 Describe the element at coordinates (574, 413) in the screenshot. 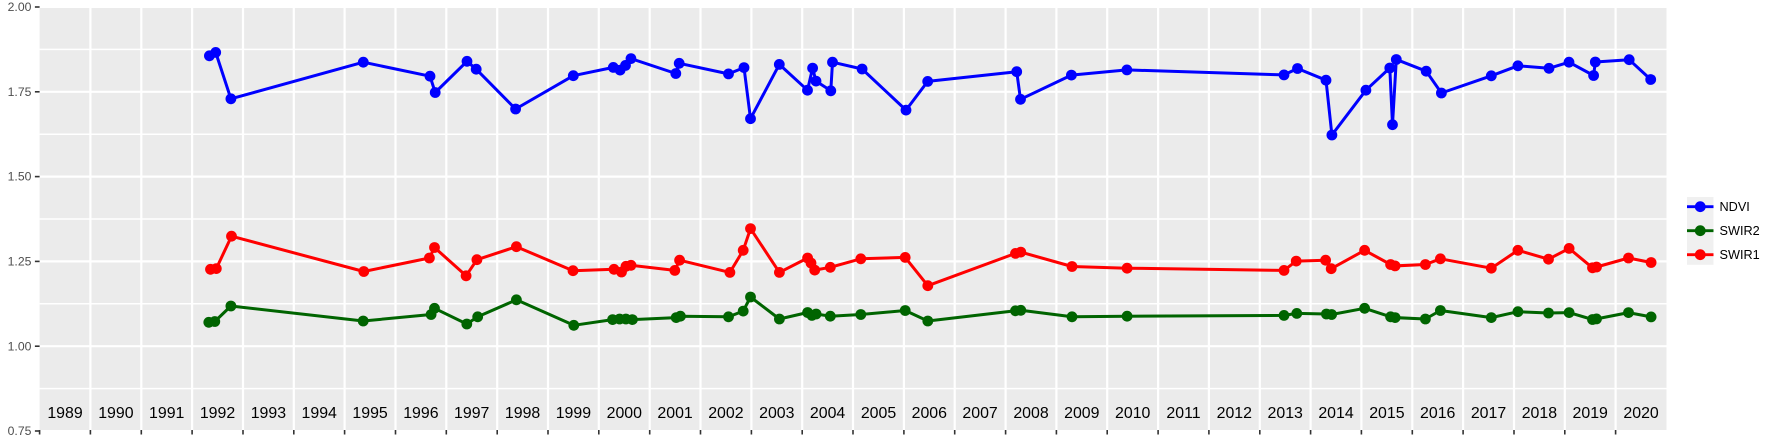

I see `svg-text: 1999` at that location.